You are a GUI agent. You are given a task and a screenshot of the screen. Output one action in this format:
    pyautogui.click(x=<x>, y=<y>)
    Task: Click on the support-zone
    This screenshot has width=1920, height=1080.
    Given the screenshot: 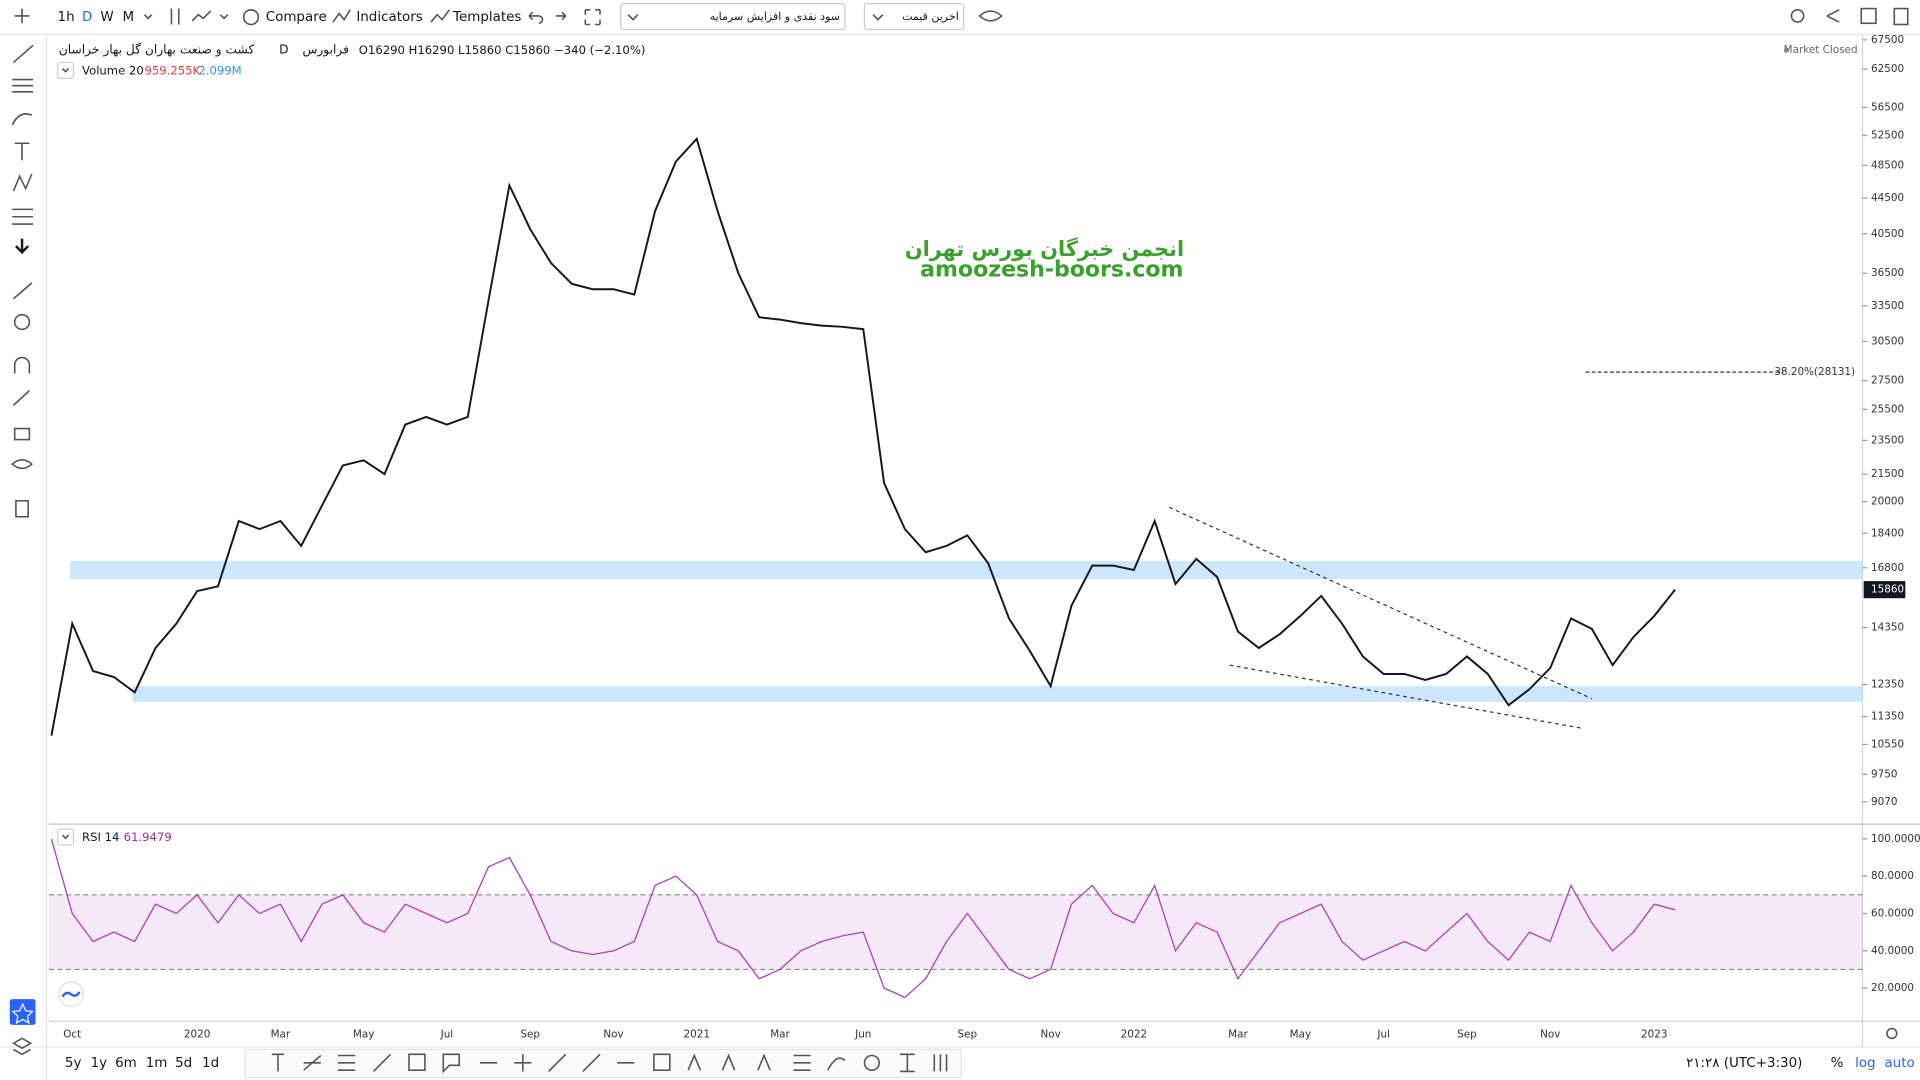 What is the action you would take?
    pyautogui.click(x=966, y=570)
    